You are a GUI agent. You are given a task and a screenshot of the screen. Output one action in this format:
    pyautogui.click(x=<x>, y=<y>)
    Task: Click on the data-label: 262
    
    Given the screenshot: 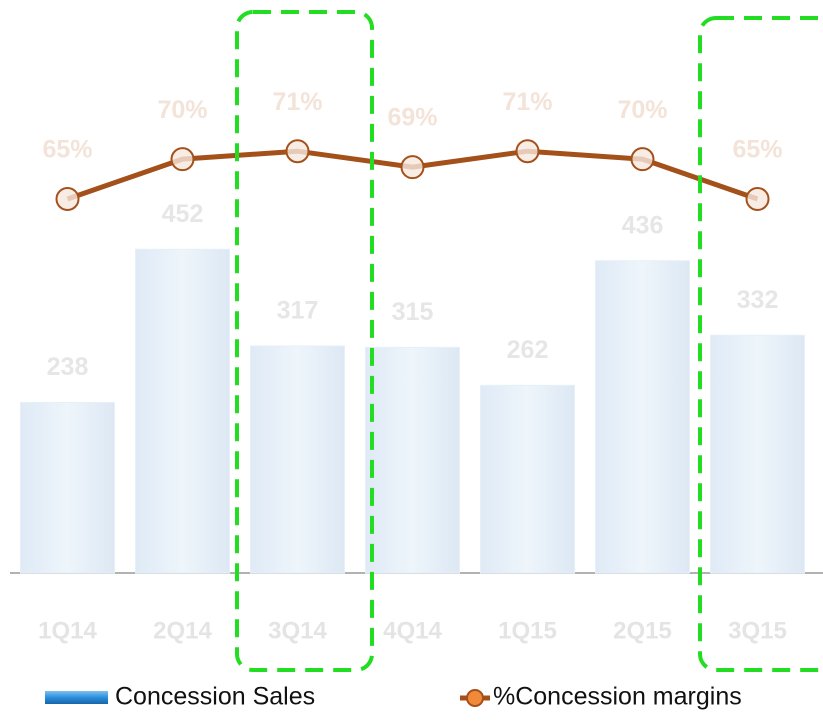 What is the action you would take?
    pyautogui.click(x=528, y=350)
    